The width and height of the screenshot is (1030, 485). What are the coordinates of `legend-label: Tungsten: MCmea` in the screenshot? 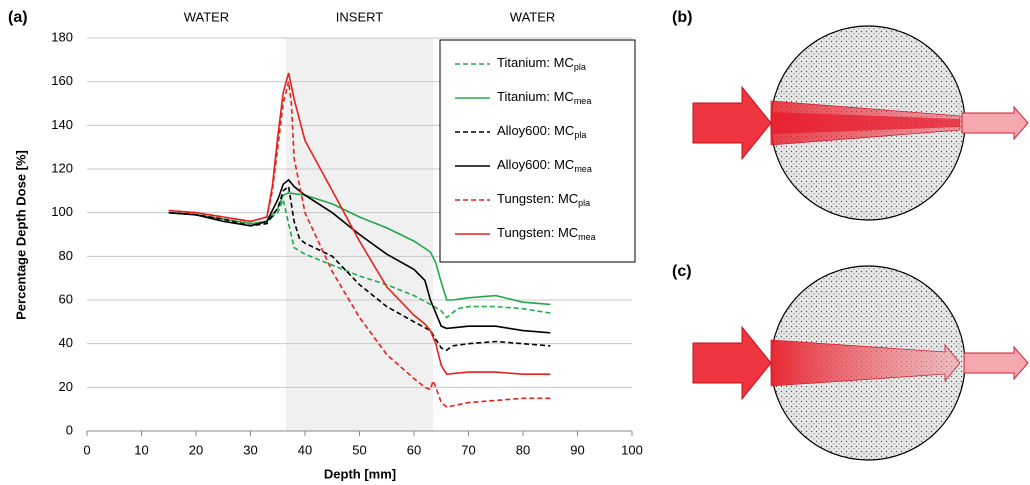 It's located at (546, 233).